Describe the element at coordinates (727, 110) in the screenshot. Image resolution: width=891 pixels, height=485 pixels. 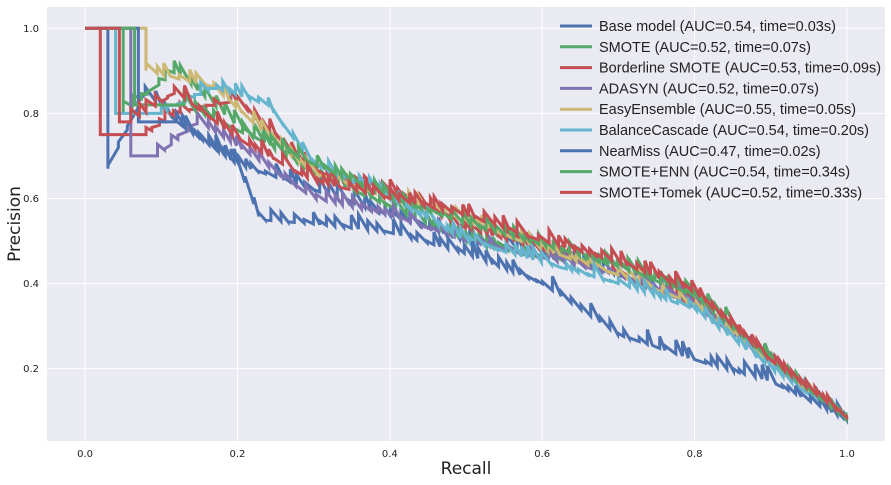
I see `legend-entry-label: EasyEnsemble (AUC=0.55, time=0.05s)` at that location.